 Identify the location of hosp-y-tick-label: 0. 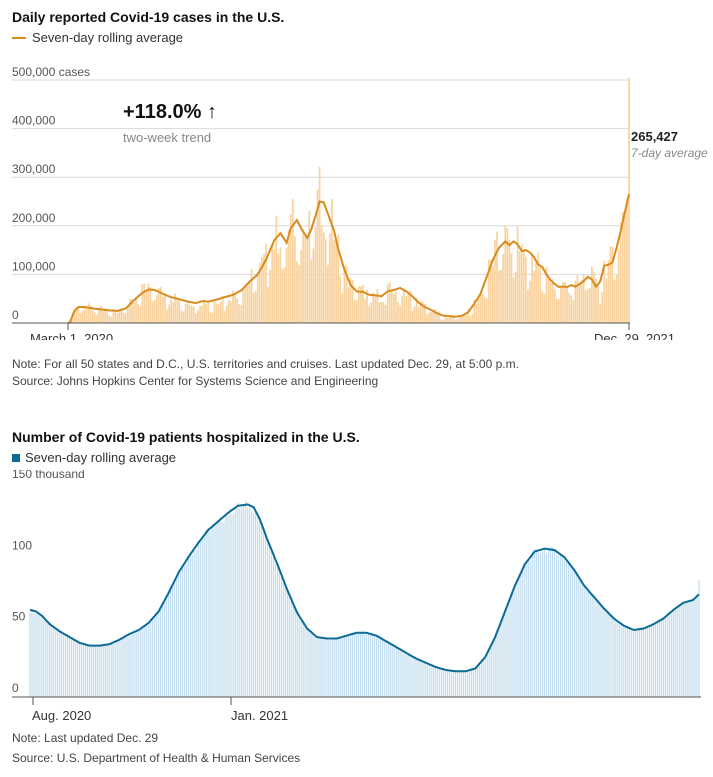
(15, 688).